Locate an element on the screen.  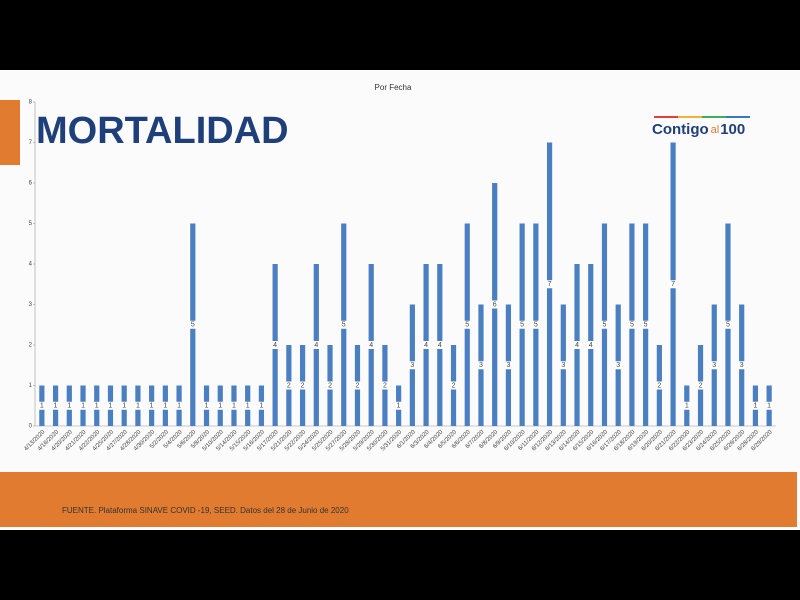
logo: Contigo al100 is located at coordinates (701, 127).